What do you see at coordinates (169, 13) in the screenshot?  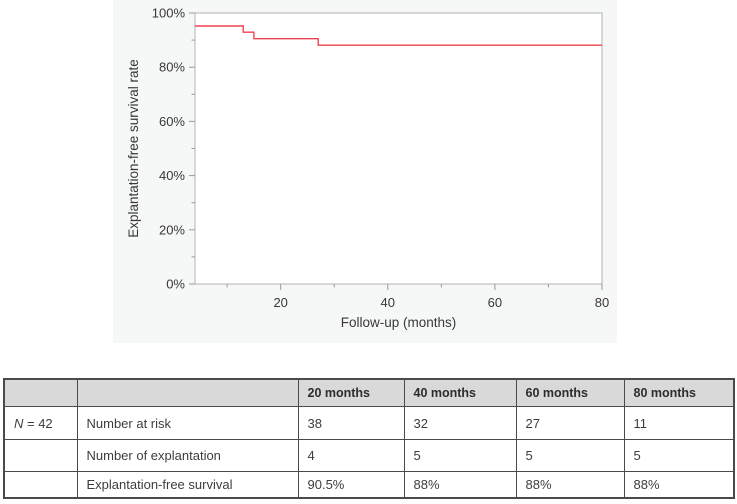 I see `y-tick-label: 100%` at bounding box center [169, 13].